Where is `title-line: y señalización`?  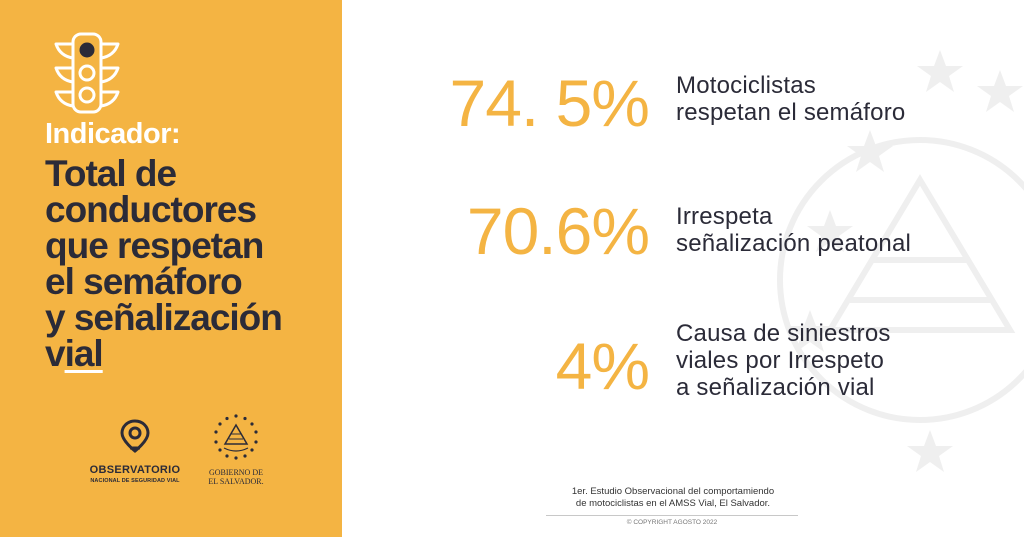
title-line: y señalización is located at coordinates (164, 317).